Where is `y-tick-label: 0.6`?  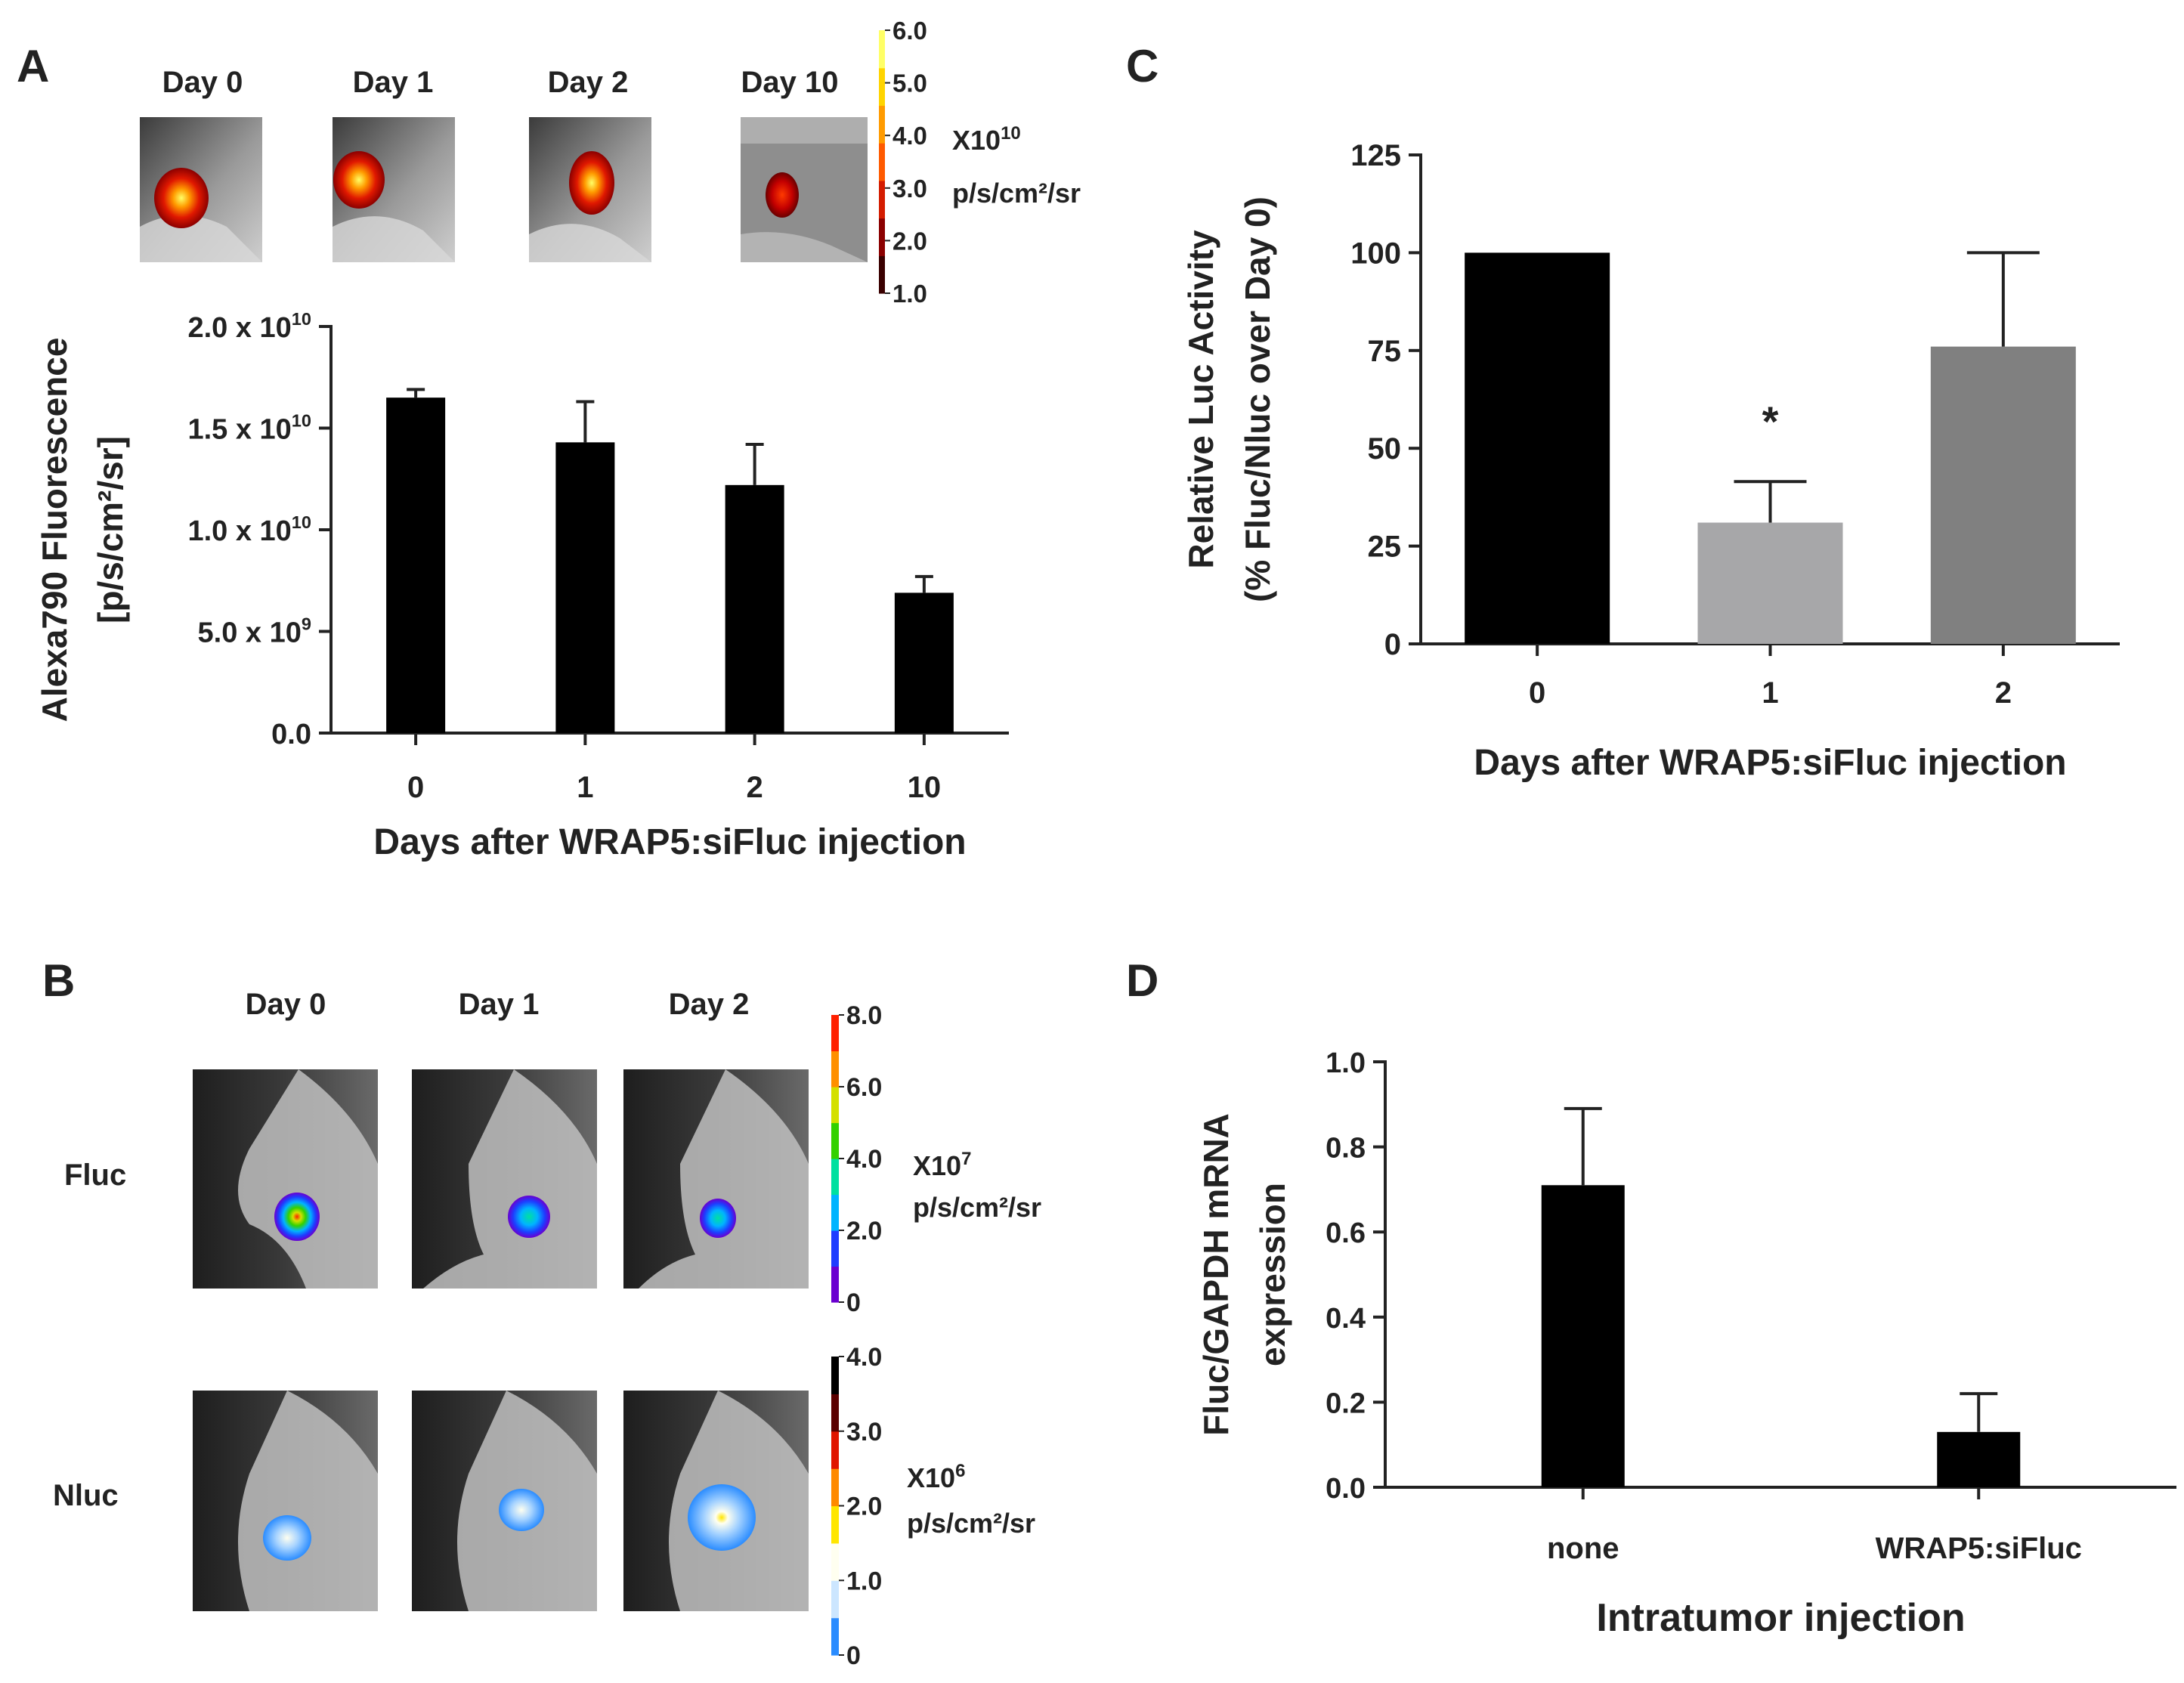 y-tick-label: 0.6 is located at coordinates (1346, 1233).